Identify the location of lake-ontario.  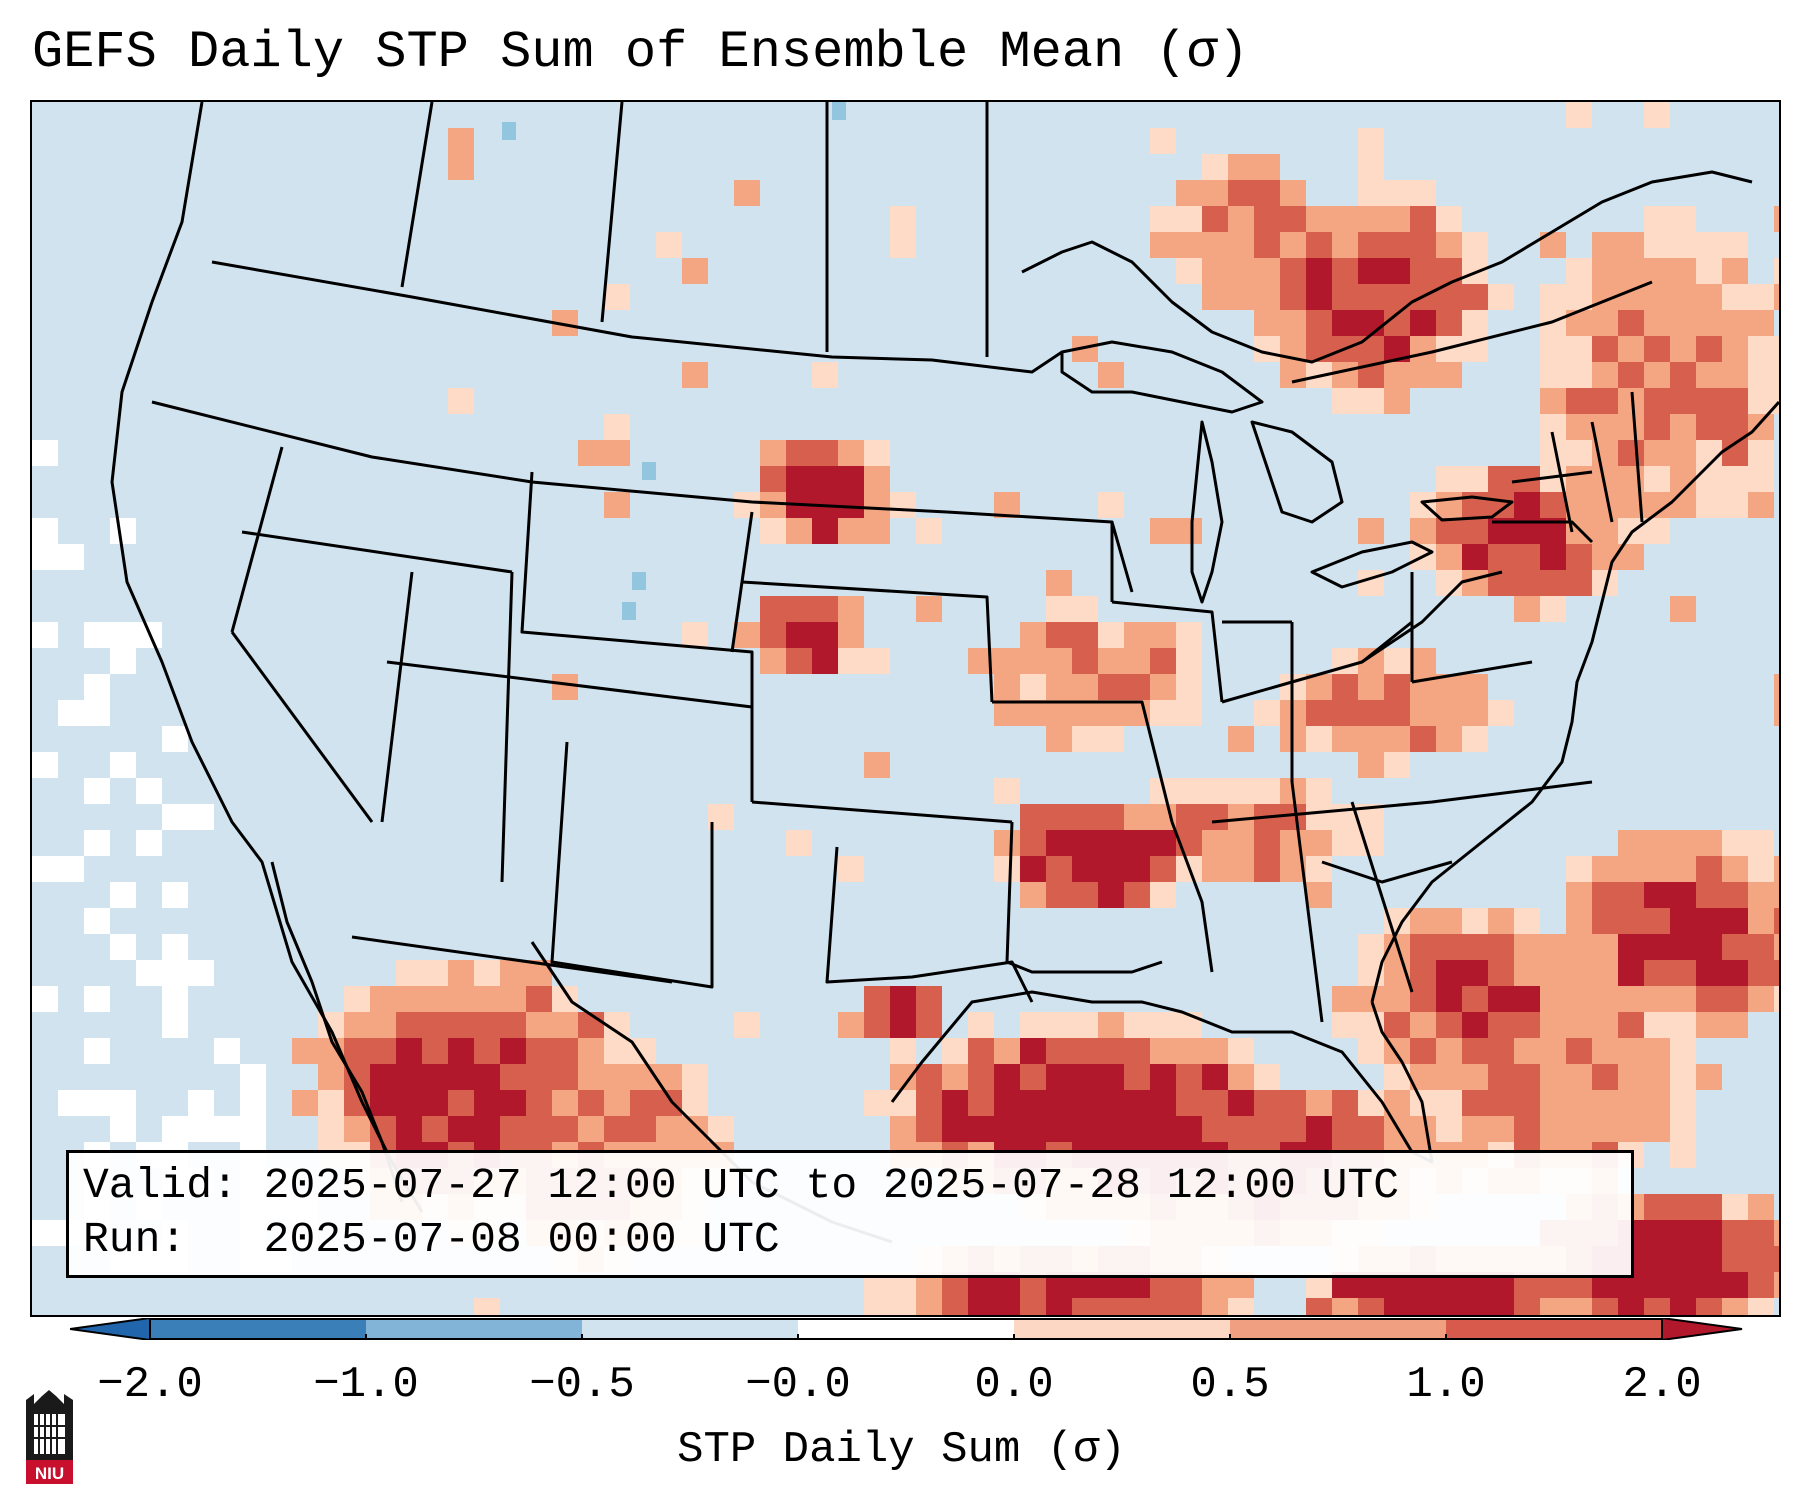
(1467, 508).